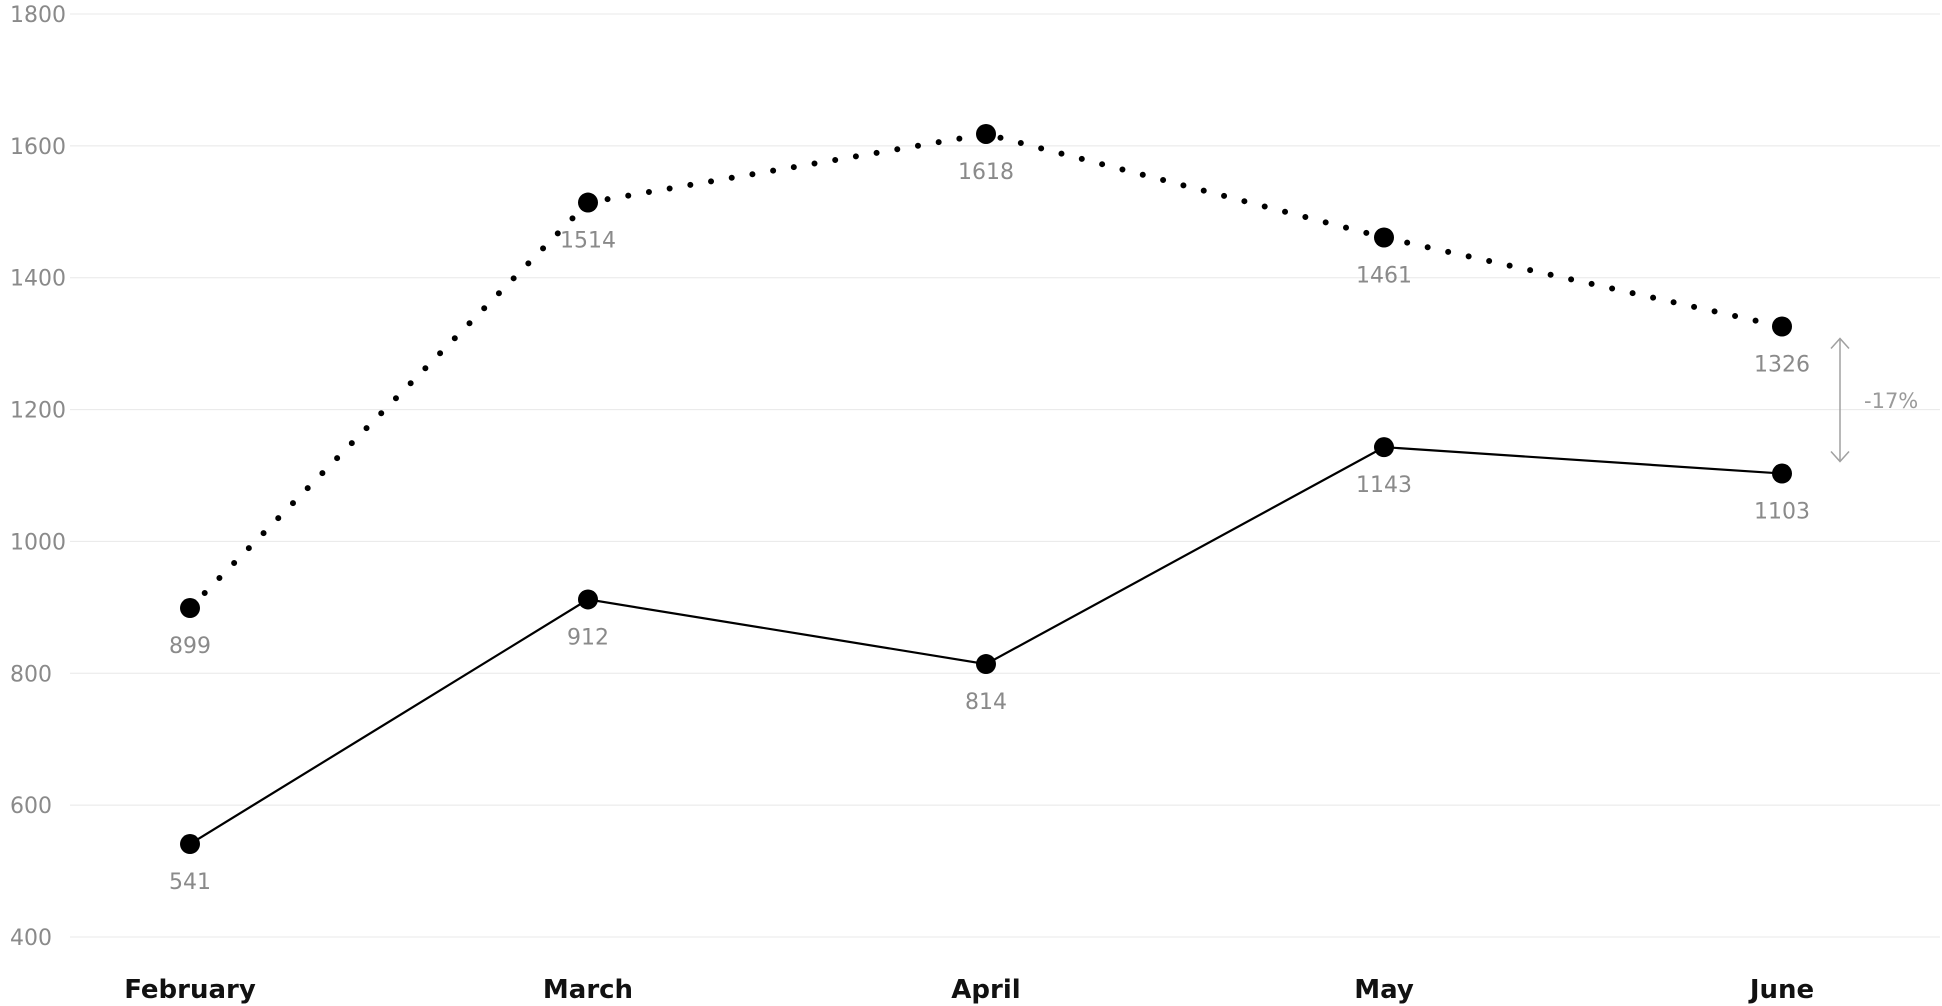 The height and width of the screenshot is (1006, 1942). Describe the element at coordinates (588, 990) in the screenshot. I see `x-tick-label: March` at that location.